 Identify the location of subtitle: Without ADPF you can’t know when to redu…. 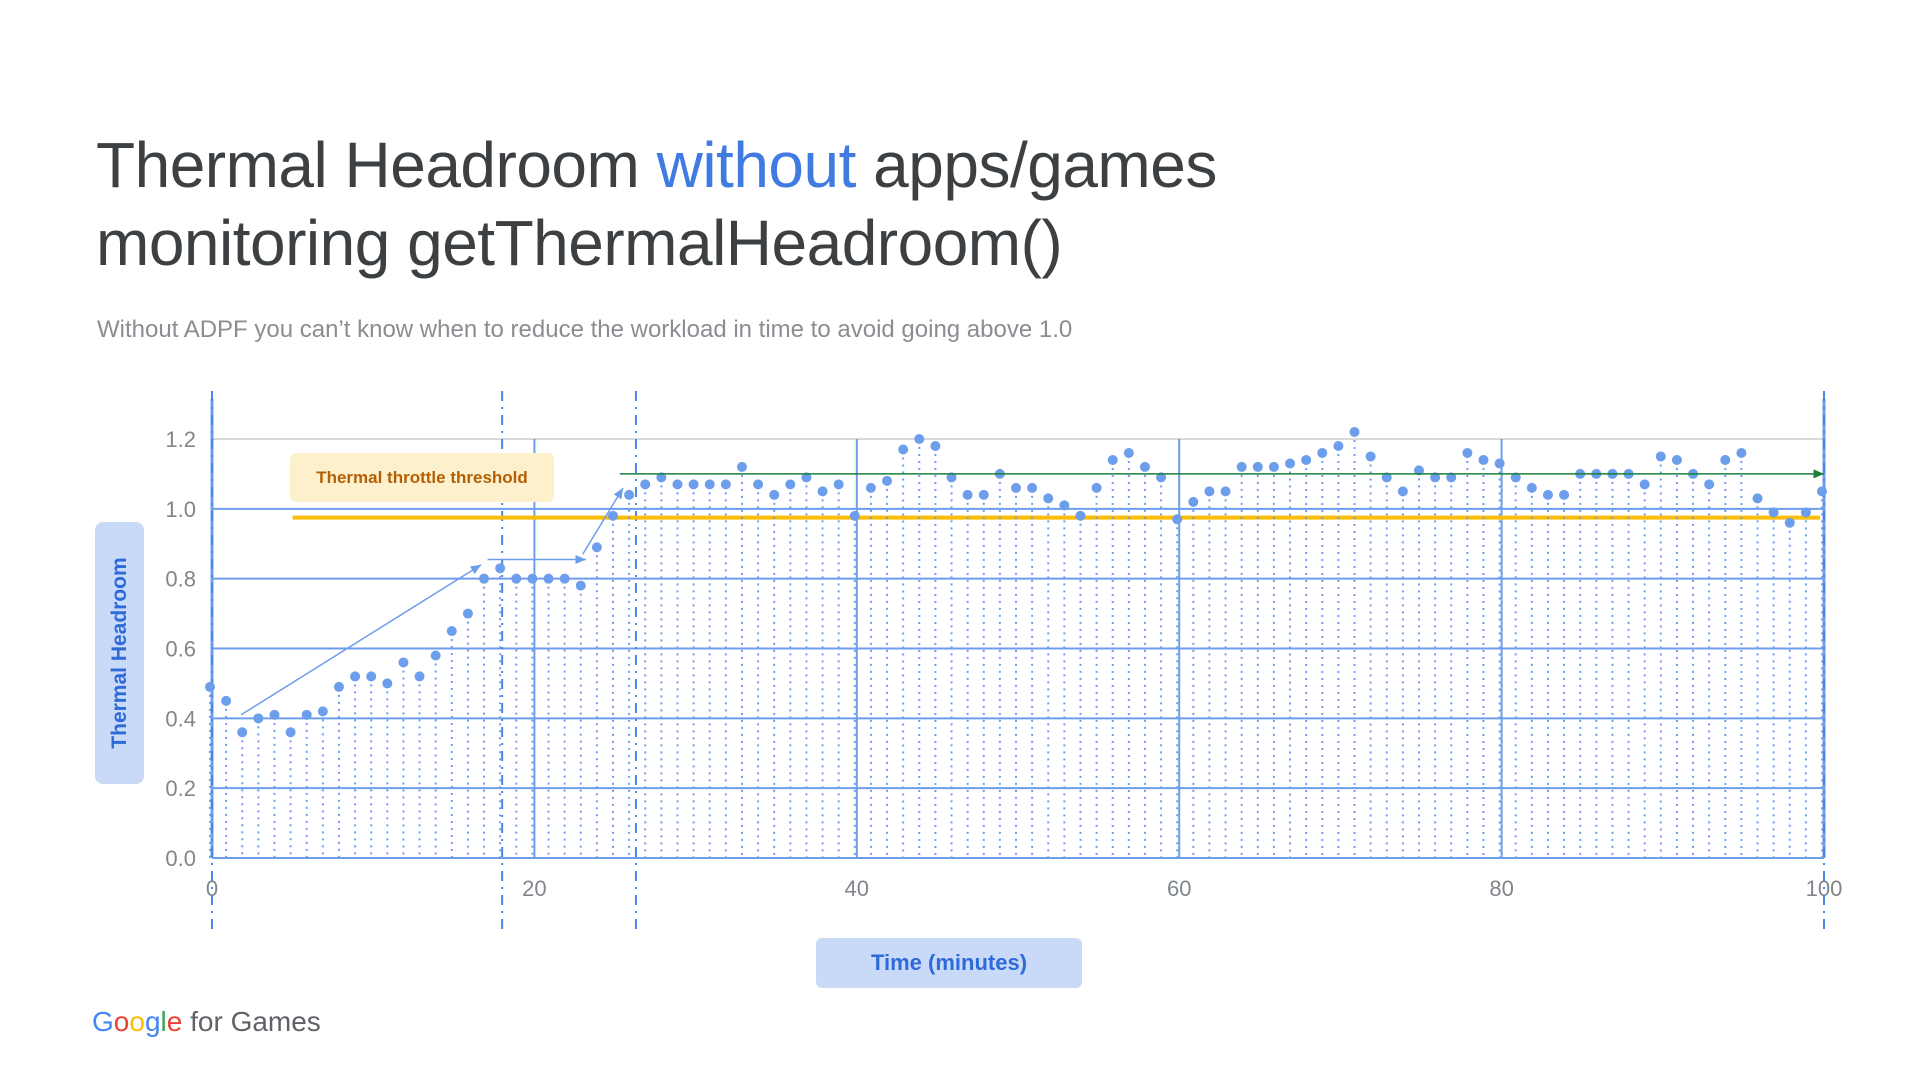
(585, 329).